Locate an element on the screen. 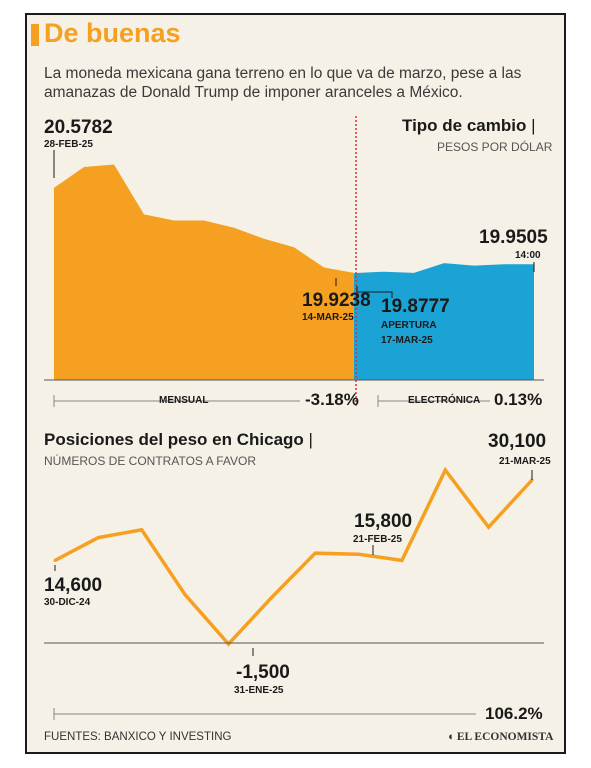 Image resolution: width=591 pixels, height=768 pixels. mar14-rate-value: 19.9238 is located at coordinates (336, 300).